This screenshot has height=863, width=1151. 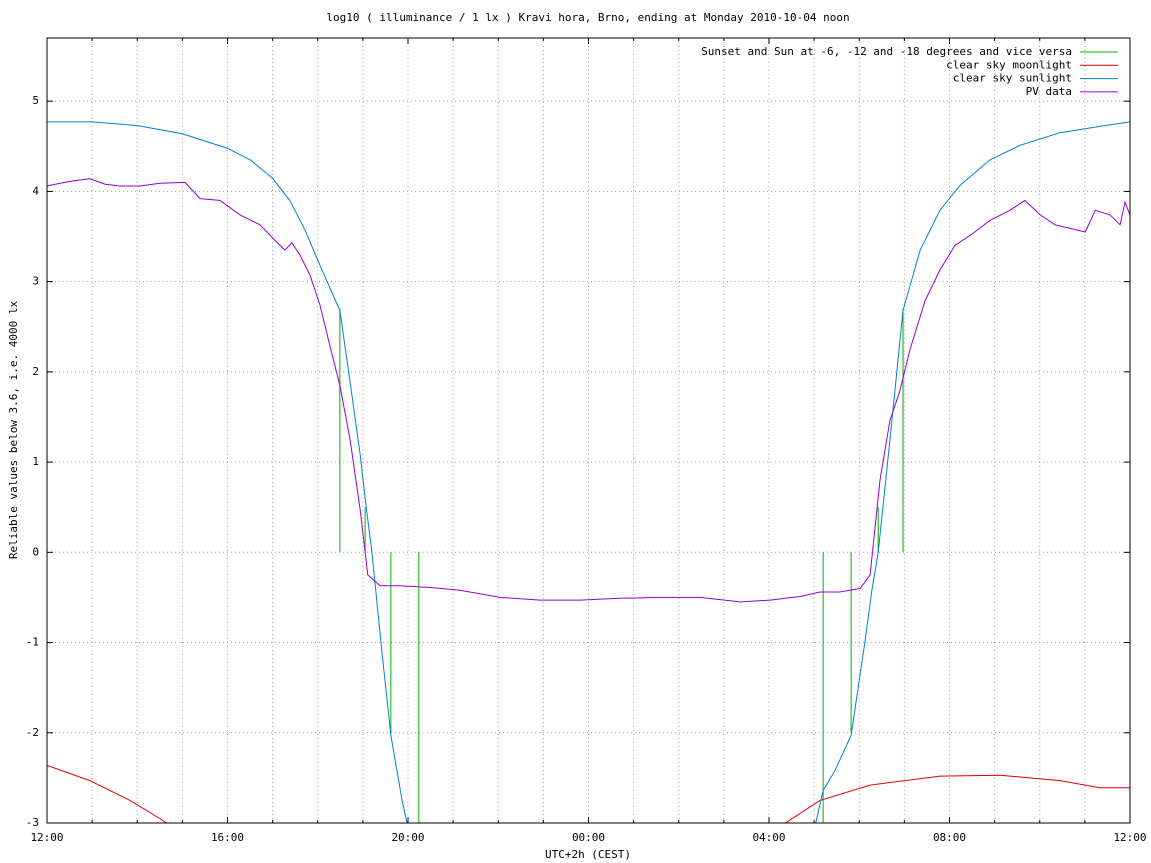 What do you see at coordinates (32, 732) in the screenshot?
I see `y-tick-label: -2` at bounding box center [32, 732].